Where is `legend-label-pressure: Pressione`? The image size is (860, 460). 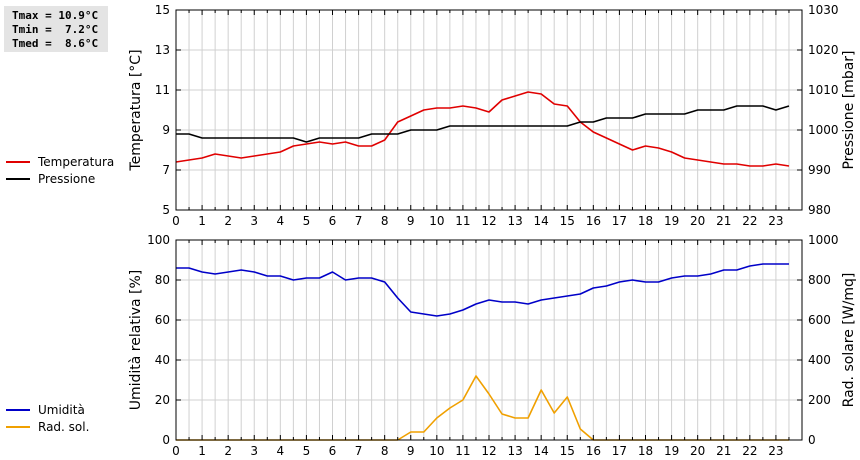
legend-label-pressure: Pressione is located at coordinates (67, 178).